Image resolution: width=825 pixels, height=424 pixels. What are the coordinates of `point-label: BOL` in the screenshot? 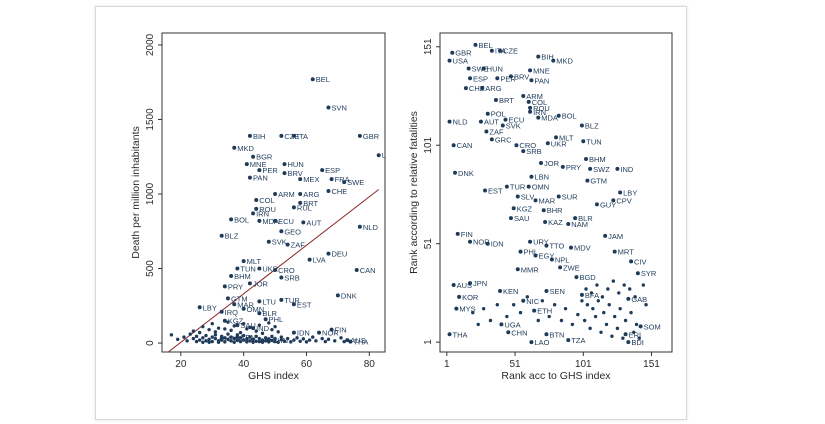 It's located at (569, 116).